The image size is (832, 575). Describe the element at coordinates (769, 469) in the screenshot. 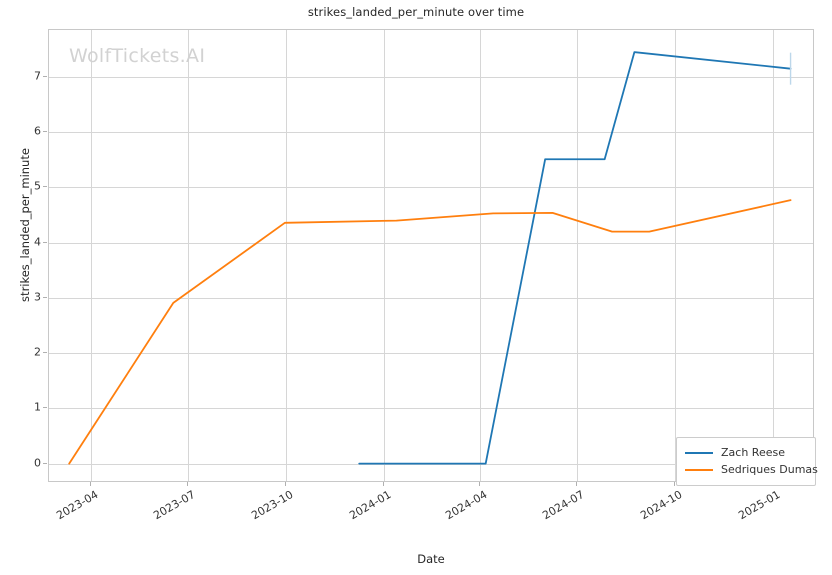

I see `legend-label: Sedriques Dumas` at that location.